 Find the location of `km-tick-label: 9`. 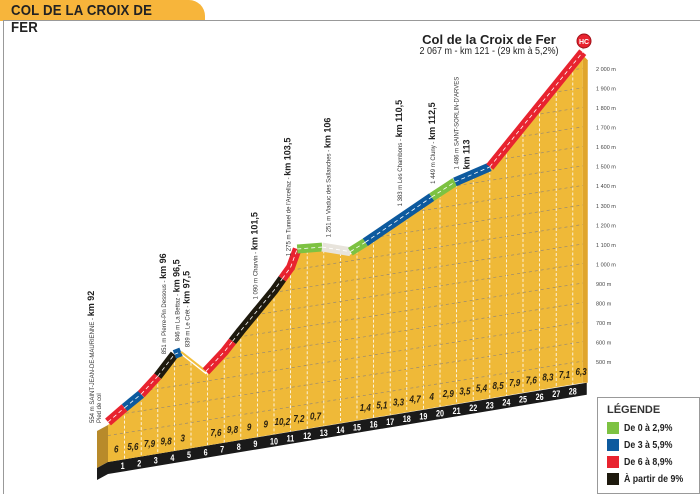

km-tick-label: 9 is located at coordinates (255, 444).